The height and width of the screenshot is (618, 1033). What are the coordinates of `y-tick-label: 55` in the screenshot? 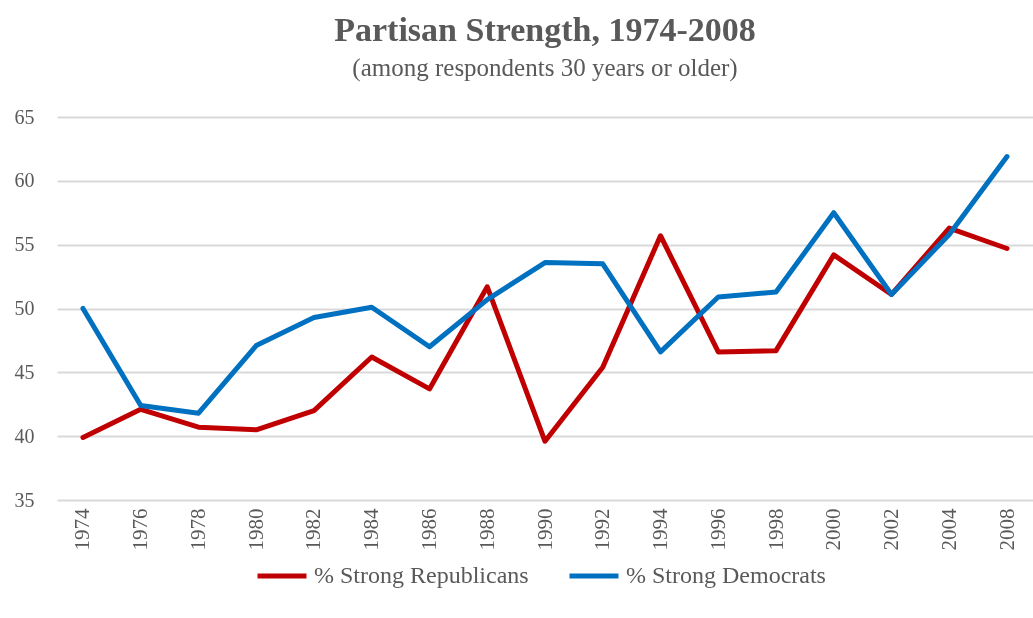 It's located at (24, 244).